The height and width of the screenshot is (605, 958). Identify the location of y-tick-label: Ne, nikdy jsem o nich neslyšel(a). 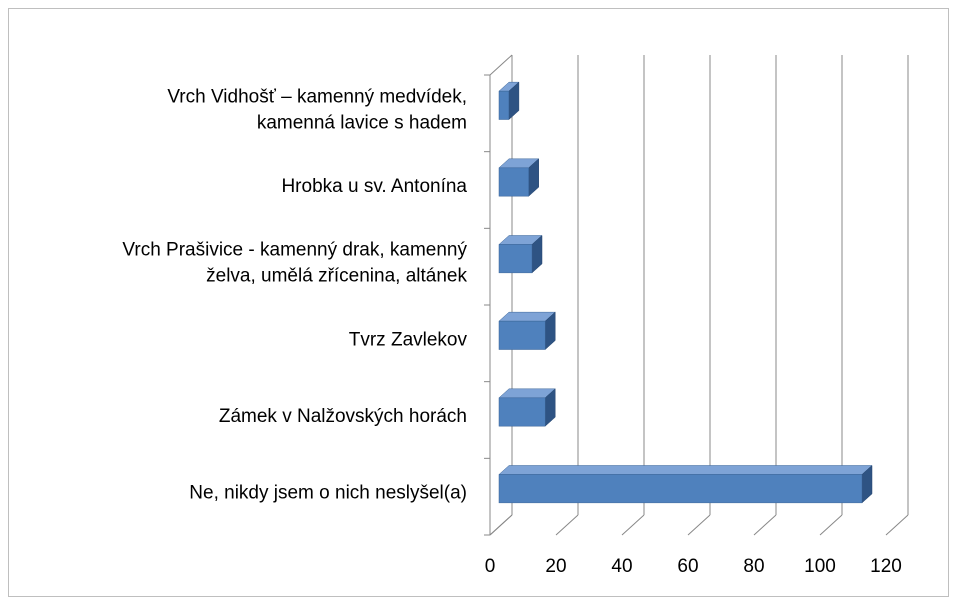
(328, 493).